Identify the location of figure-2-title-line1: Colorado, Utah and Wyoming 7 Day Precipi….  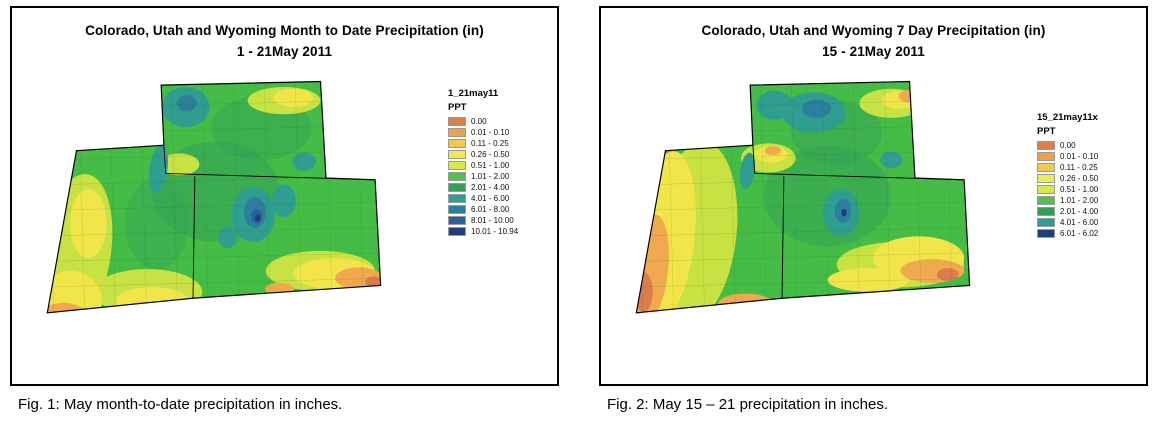
(873, 30).